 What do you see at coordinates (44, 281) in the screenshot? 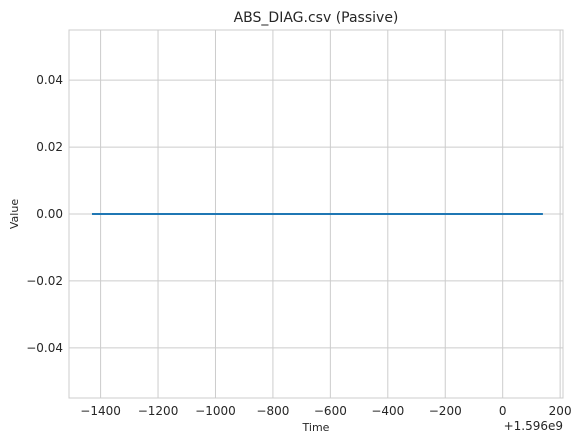
I see `y-tick-label: −0.02` at bounding box center [44, 281].